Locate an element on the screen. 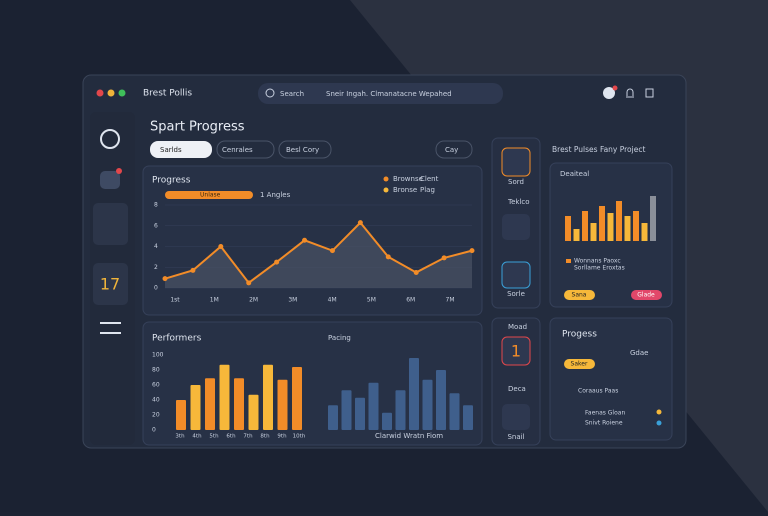  x-tick-label: 7M is located at coordinates (450, 300).